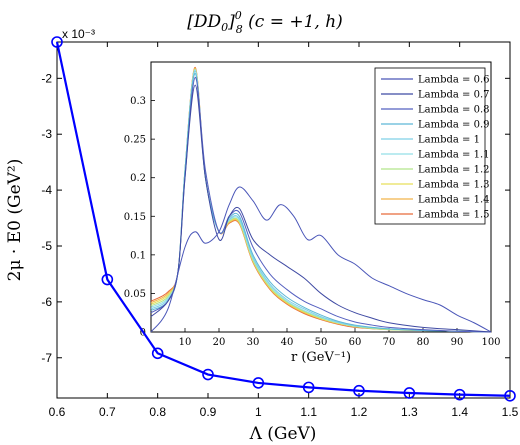 The width and height of the screenshot is (520, 445). I want to click on main-x-tick-label: 0.6, so click(57, 412).